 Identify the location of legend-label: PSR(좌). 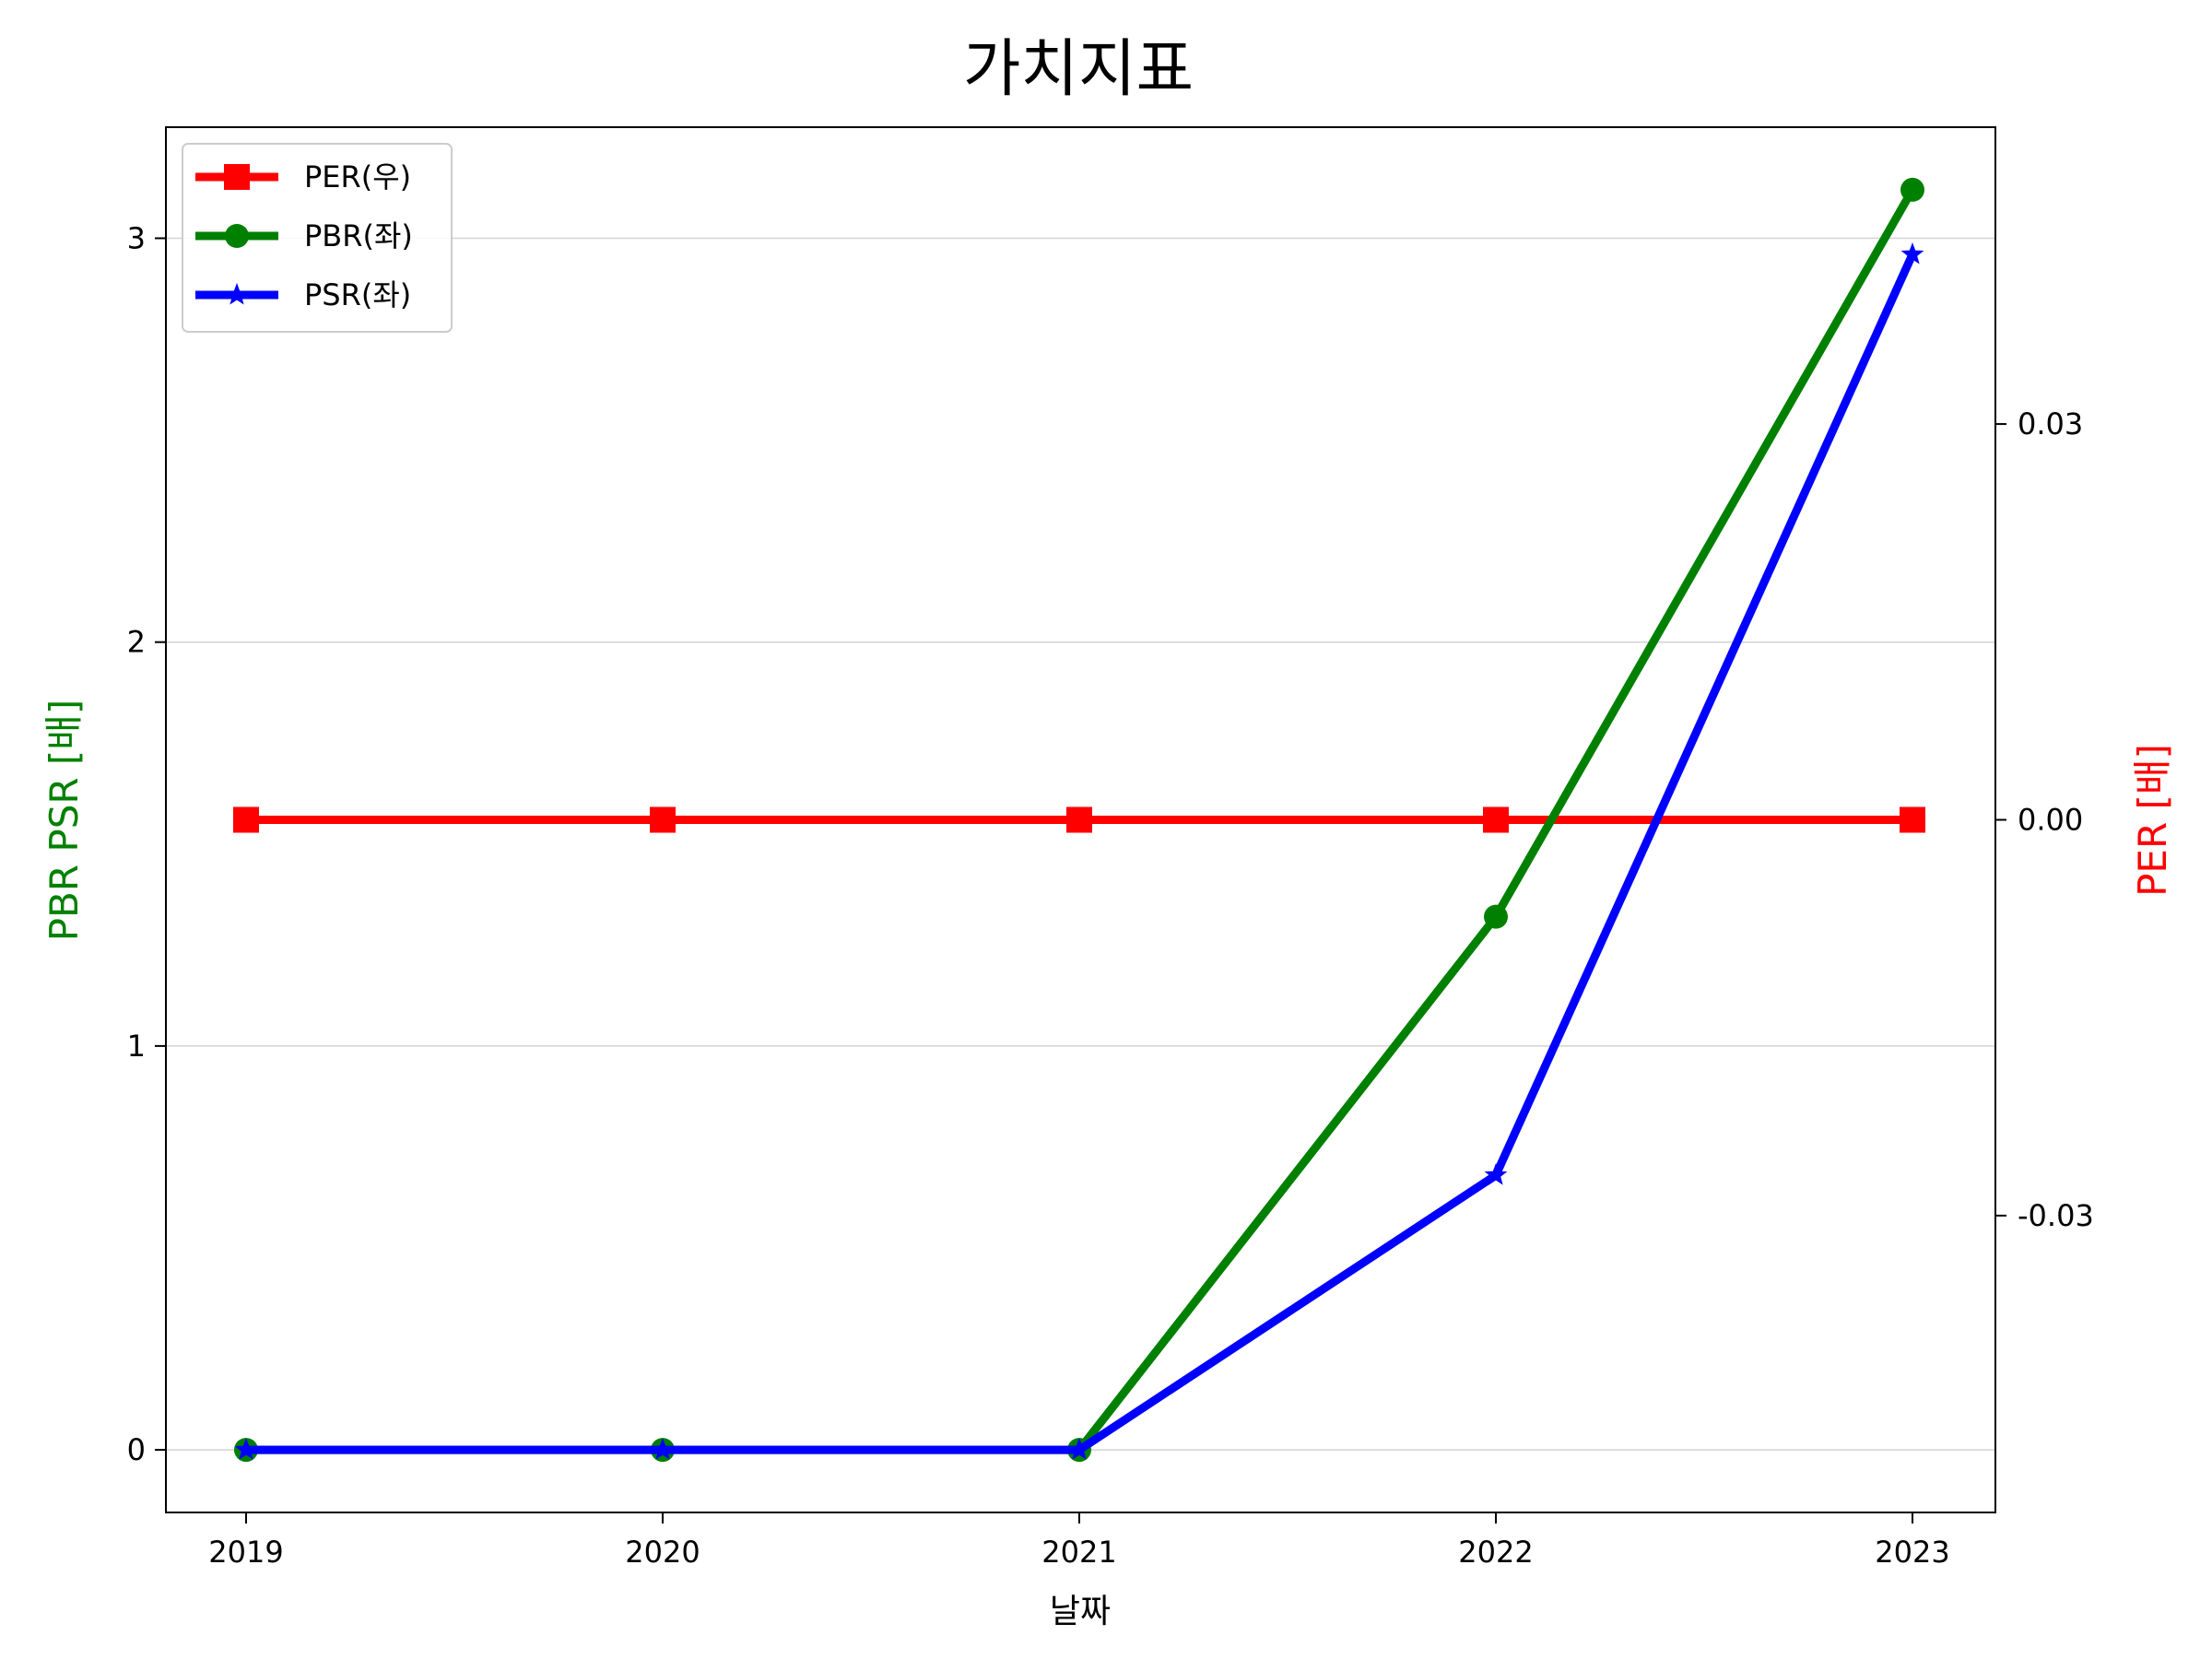
(357, 294).